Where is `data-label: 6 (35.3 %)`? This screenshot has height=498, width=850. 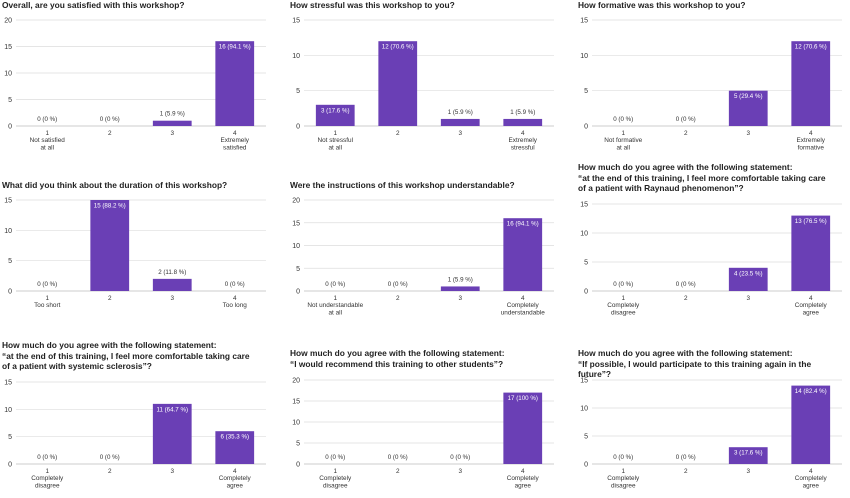
data-label: 6 (35.3 %) is located at coordinates (234, 437).